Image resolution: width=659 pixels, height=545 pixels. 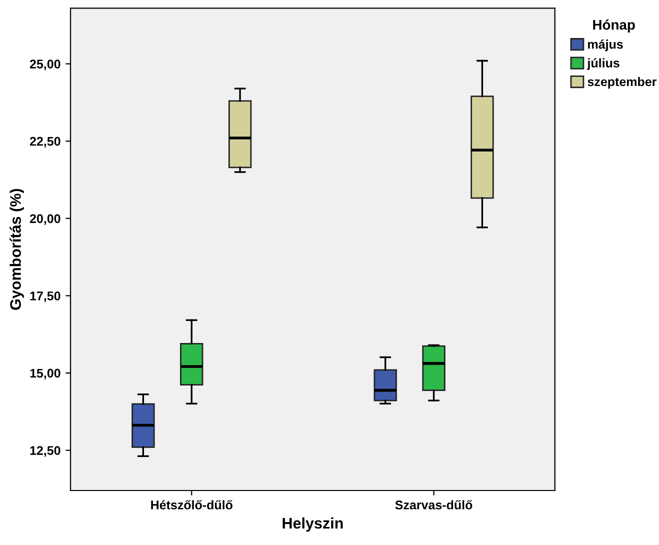 I want to click on legend-label: július, so click(x=603, y=64).